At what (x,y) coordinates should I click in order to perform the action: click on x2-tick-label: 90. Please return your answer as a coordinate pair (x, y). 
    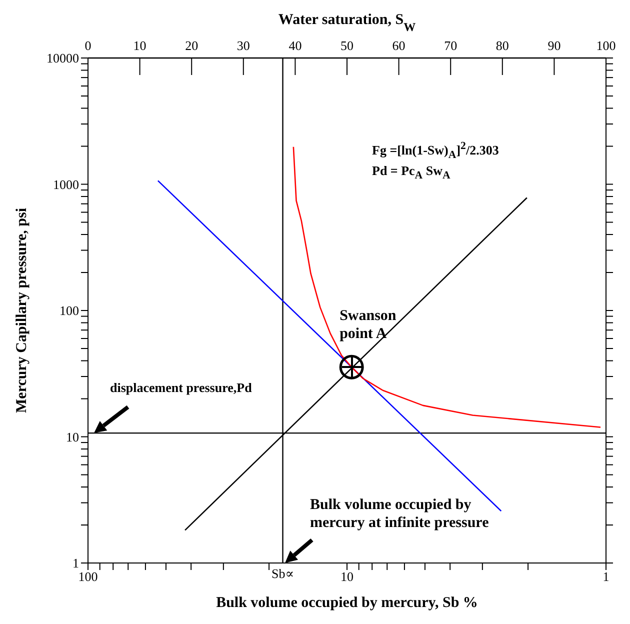
    Looking at the image, I should click on (554, 45).